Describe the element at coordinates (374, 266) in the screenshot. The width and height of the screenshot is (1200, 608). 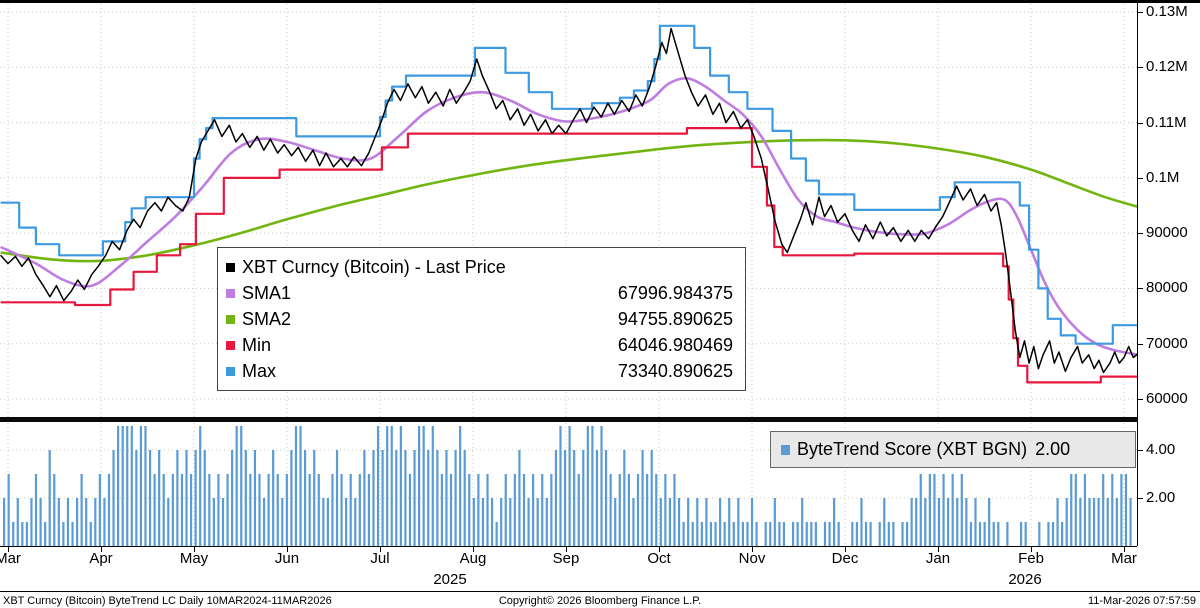
I see `legend-label: XBT Curncy (Bitcoin) - Last Price` at that location.